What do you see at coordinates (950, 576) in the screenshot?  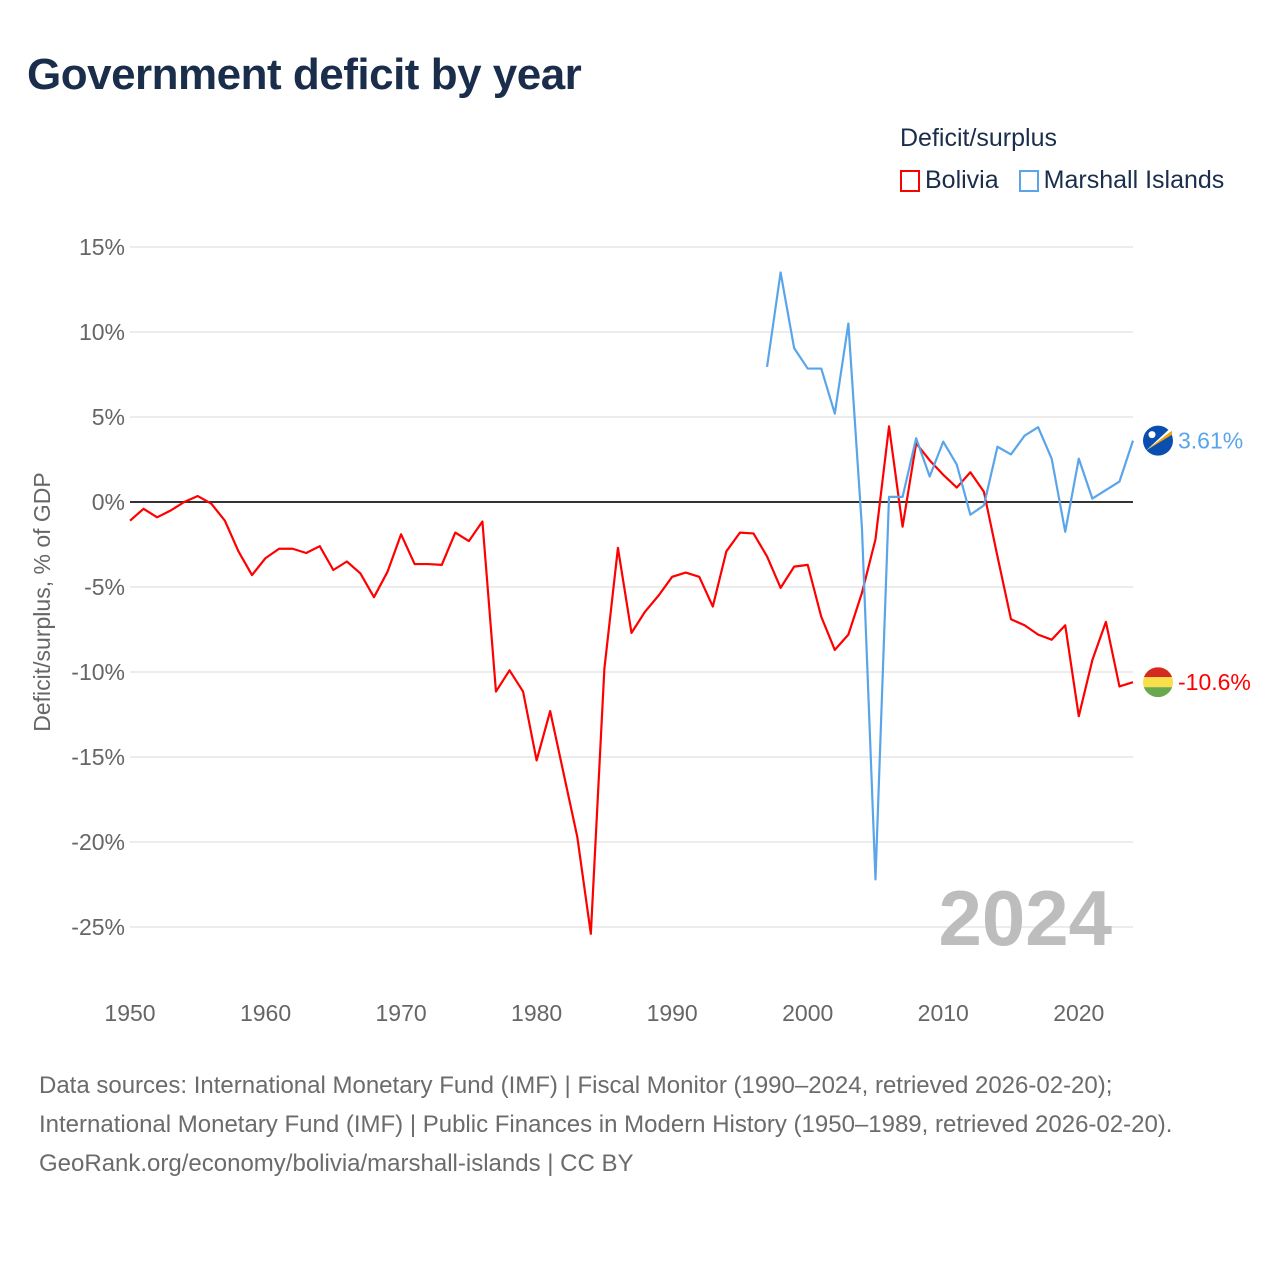 I see `series-line-marshall-islands` at bounding box center [950, 576].